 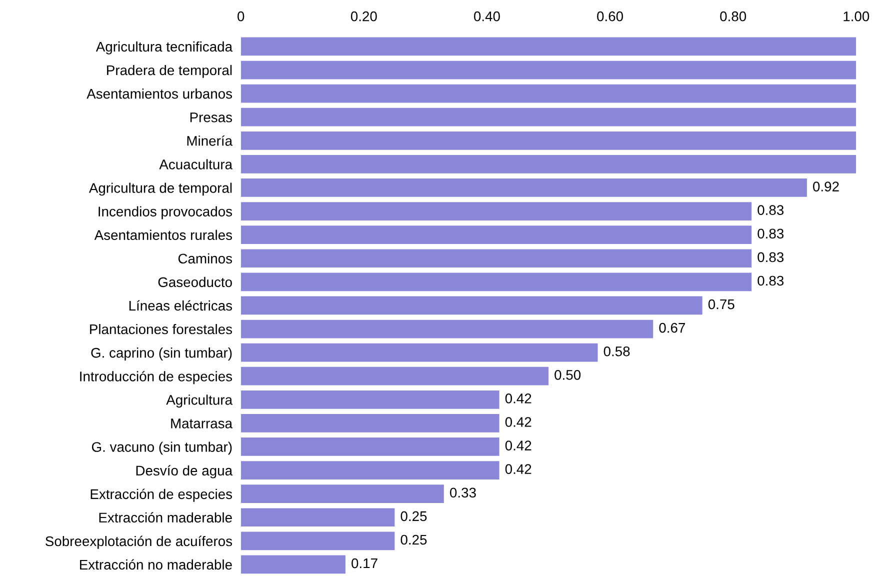 What do you see at coordinates (672, 327) in the screenshot?
I see `data-label: 0.67` at bounding box center [672, 327].